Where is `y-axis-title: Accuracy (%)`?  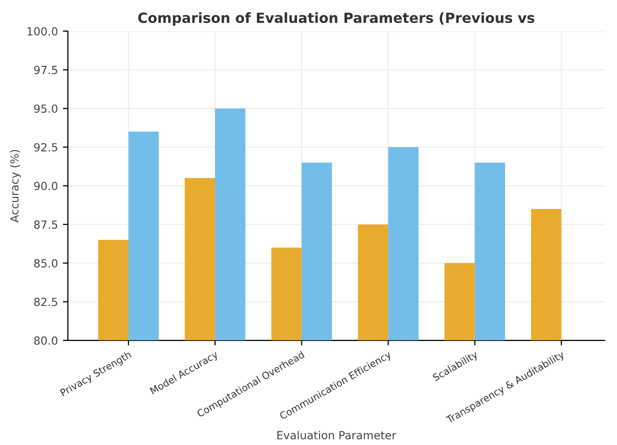
y-axis-title: Accuracy (%) is located at coordinates (15, 186).